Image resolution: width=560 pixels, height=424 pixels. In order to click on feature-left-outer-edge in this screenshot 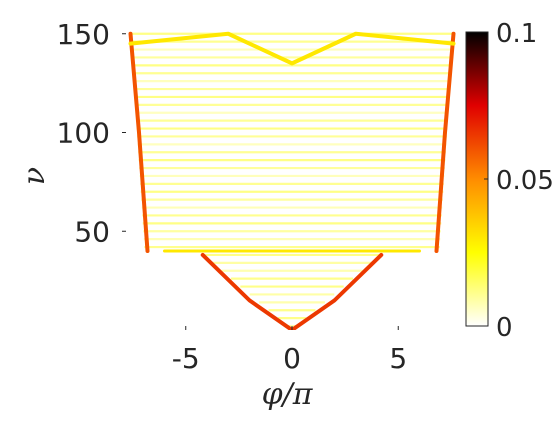, I will do `click(139, 142)`.